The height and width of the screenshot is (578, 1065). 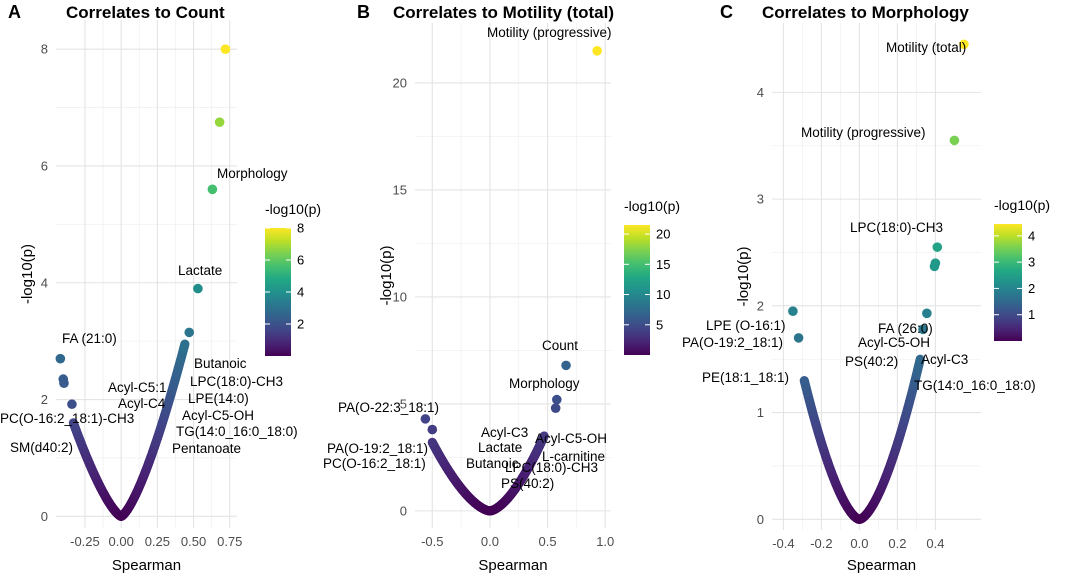 What do you see at coordinates (41, 447) in the screenshot?
I see `point-label: SM(d40:2)` at bounding box center [41, 447].